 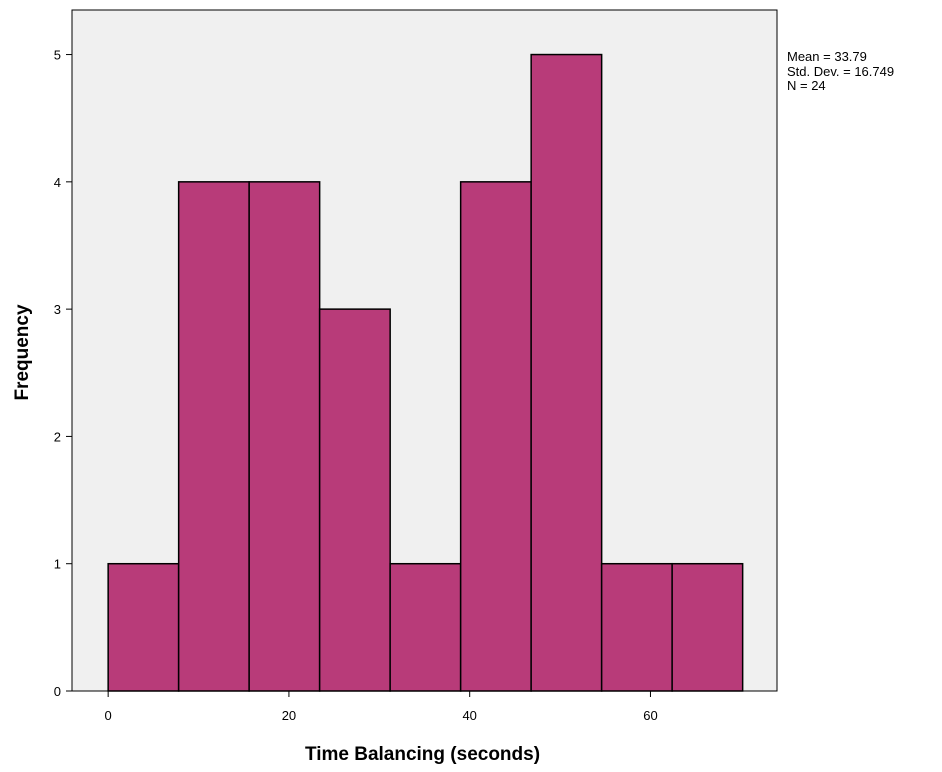 What do you see at coordinates (57, 436) in the screenshot?
I see `y-tick-label: 2` at bounding box center [57, 436].